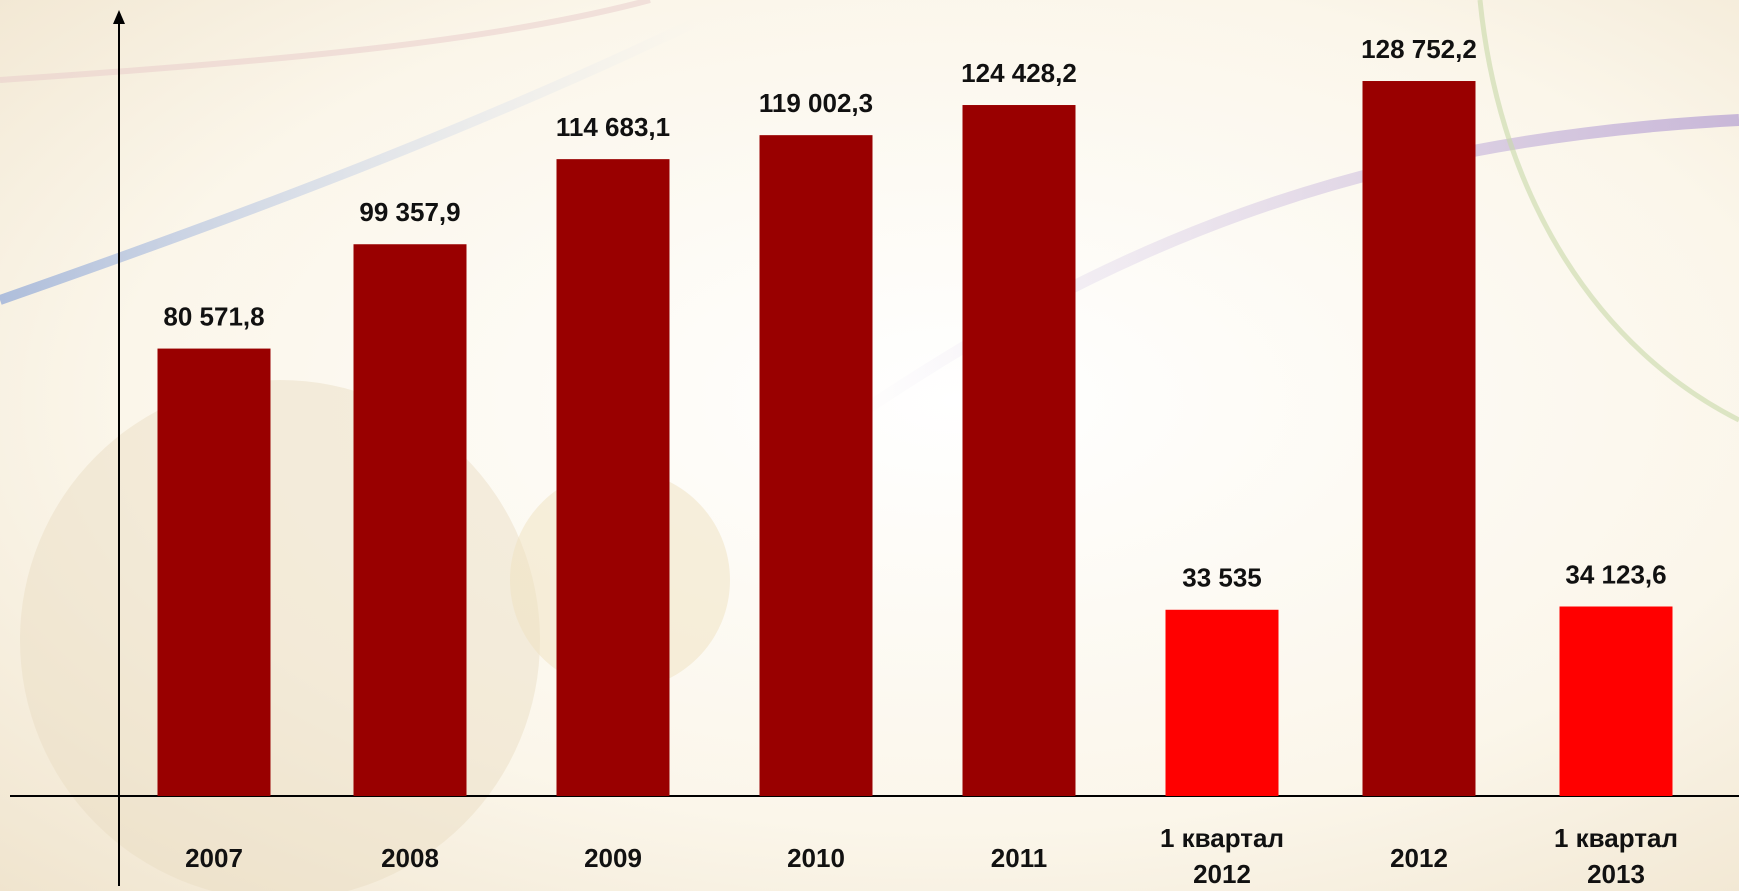 The height and width of the screenshot is (891, 1739). I want to click on x-tick-label: 2007, so click(214, 858).